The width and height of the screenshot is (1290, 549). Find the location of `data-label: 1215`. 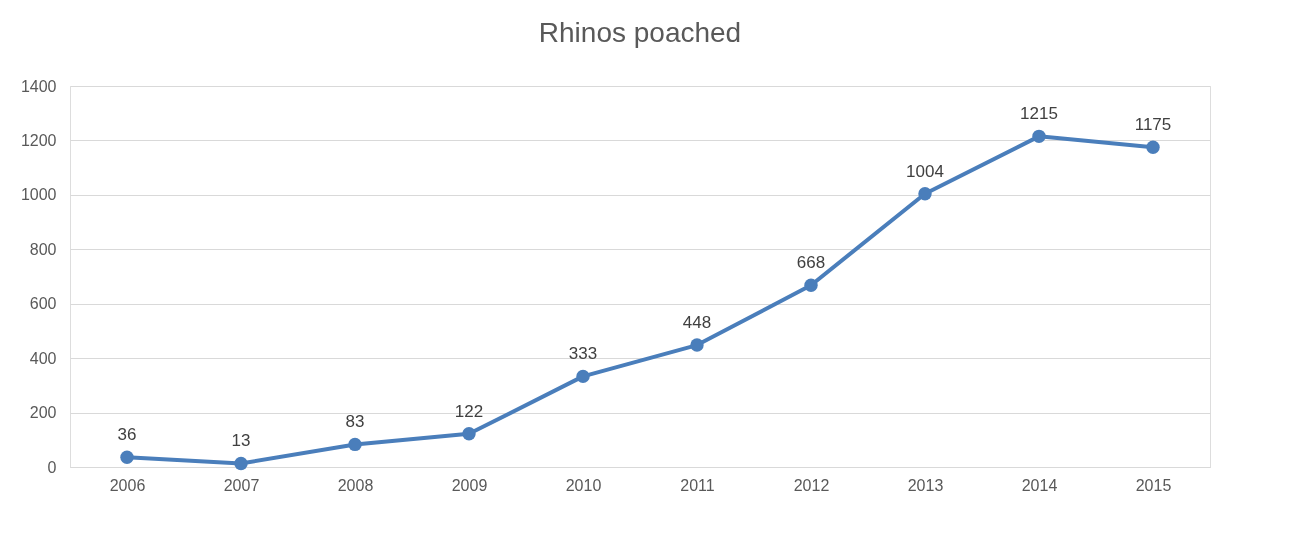

data-label: 1215 is located at coordinates (1039, 114).